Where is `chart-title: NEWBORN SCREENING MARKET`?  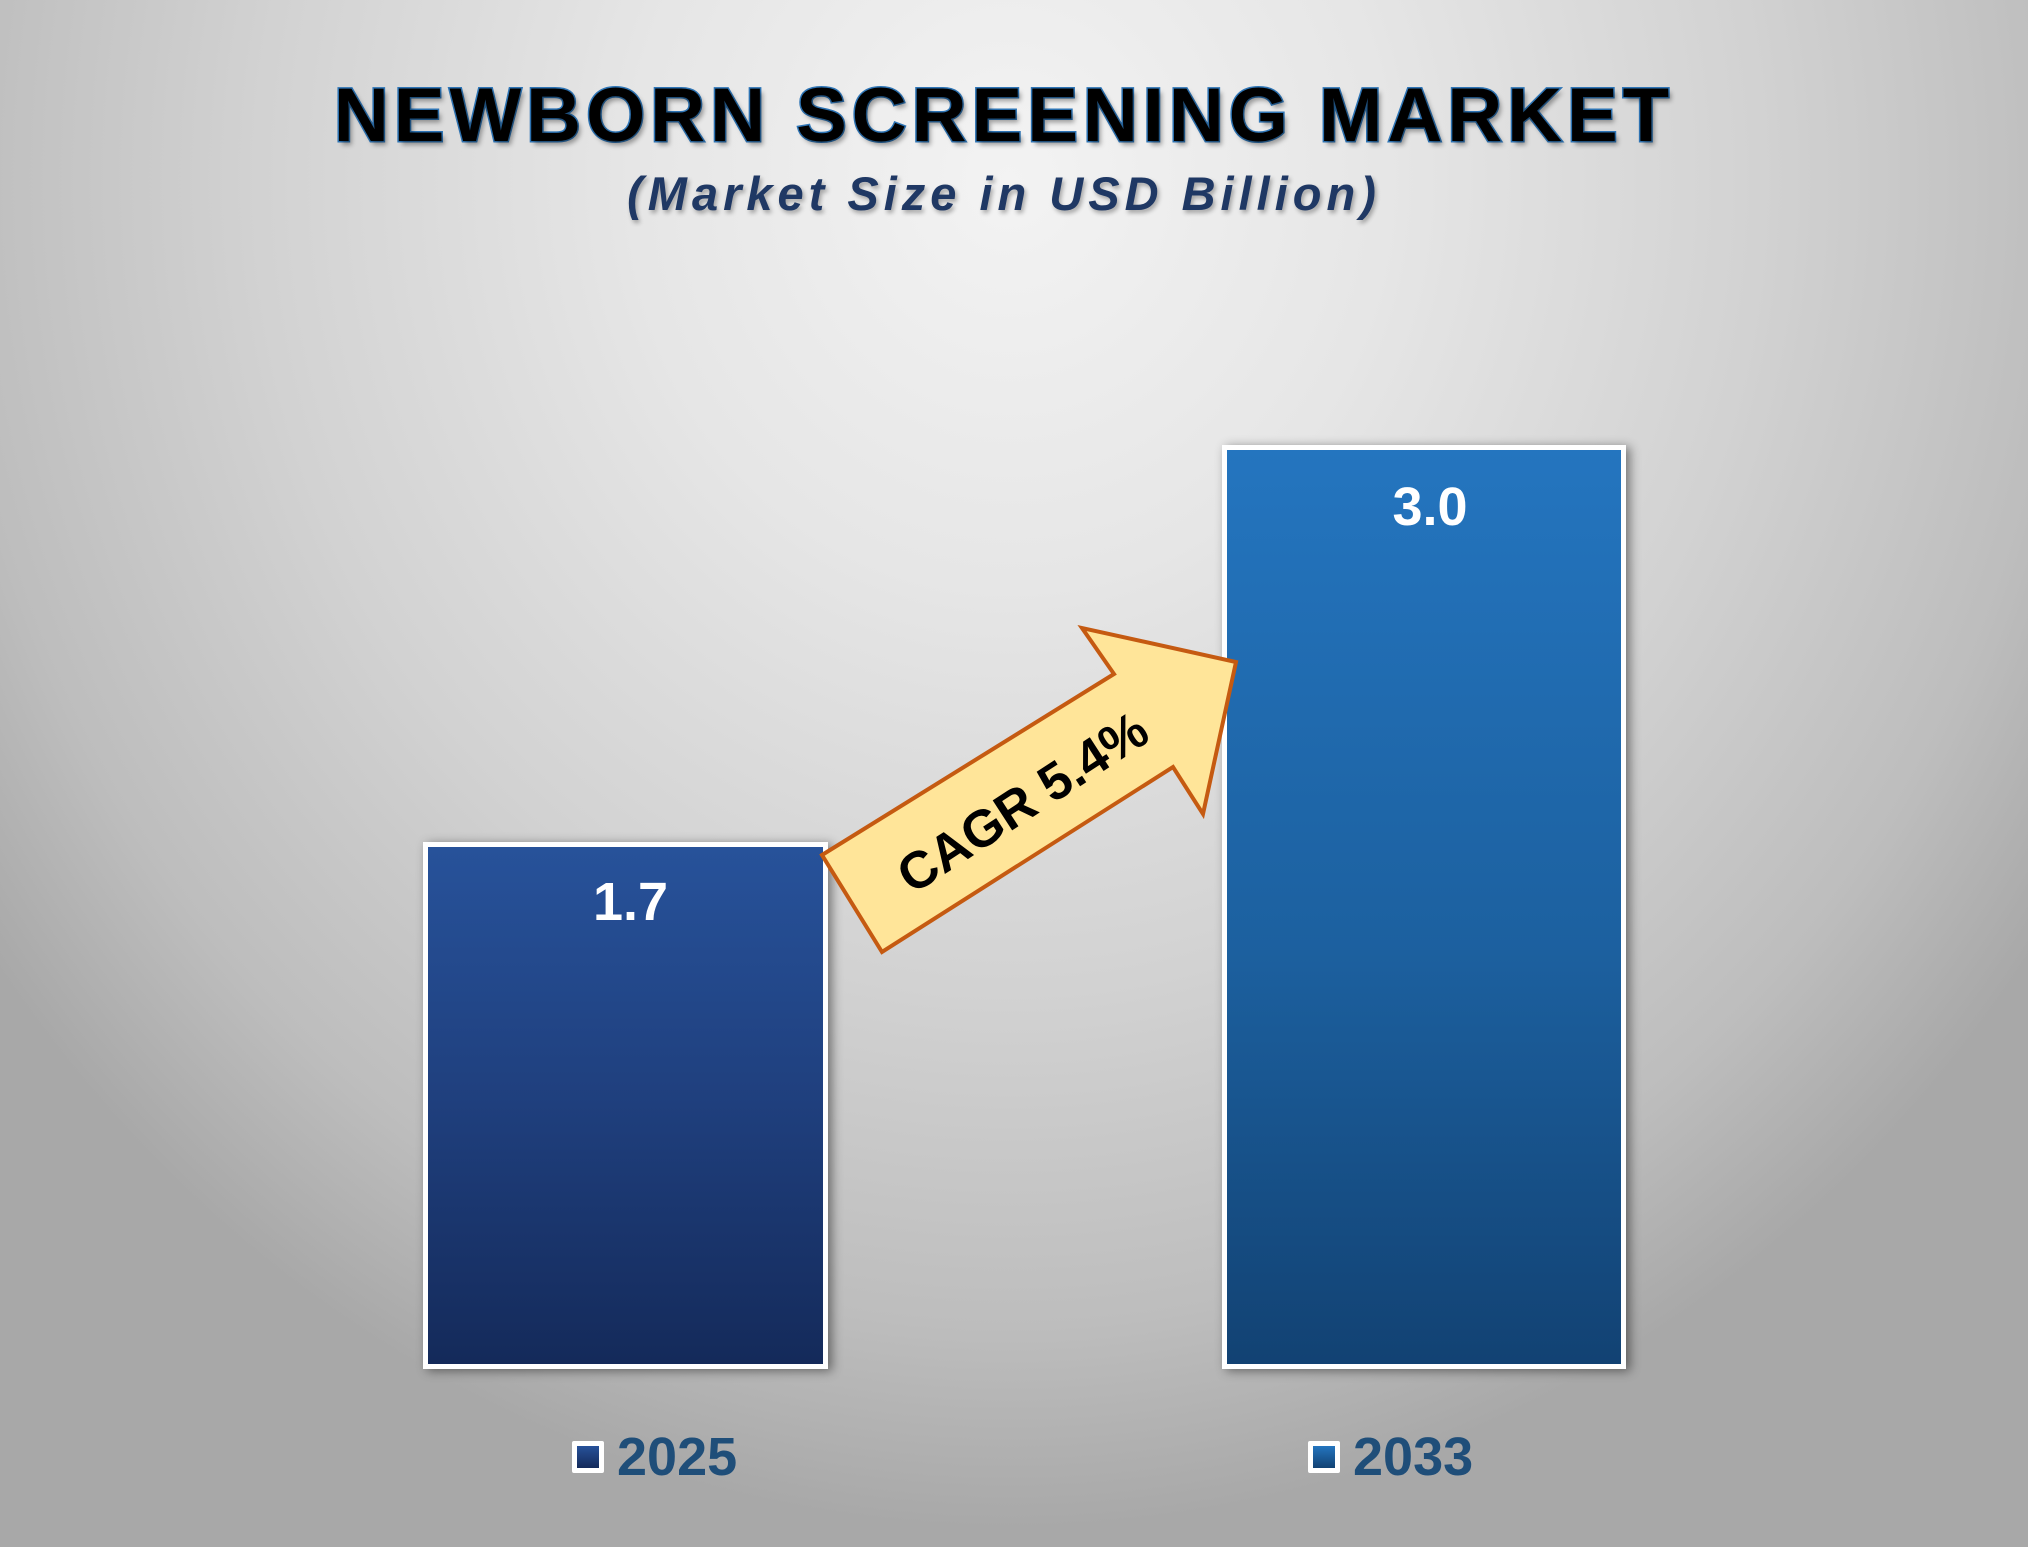 chart-title: NEWBORN SCREENING MARKET is located at coordinates (1003, 115).